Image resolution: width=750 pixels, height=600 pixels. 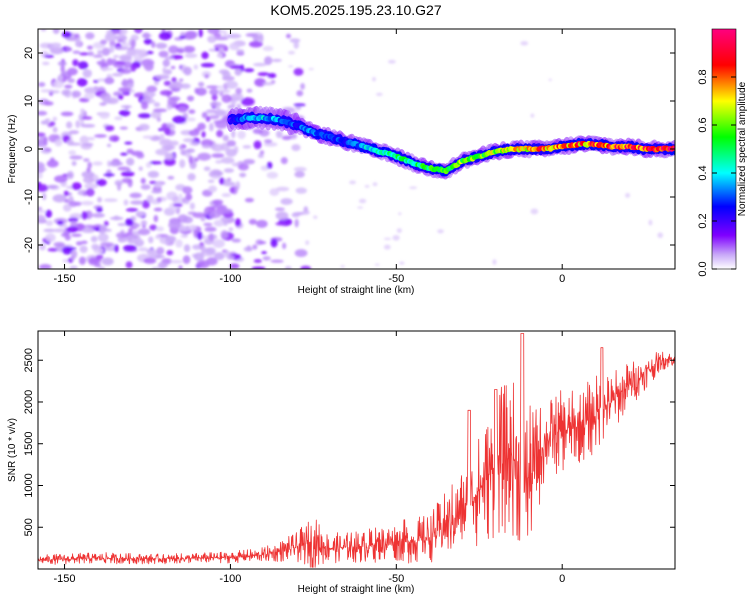 I want to click on x-tick-label: -150, so click(x=65, y=279).